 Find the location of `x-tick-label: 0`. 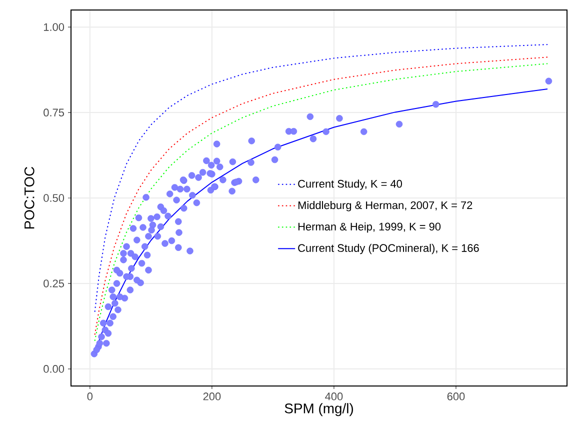

x-tick-label: 0 is located at coordinates (90, 396).